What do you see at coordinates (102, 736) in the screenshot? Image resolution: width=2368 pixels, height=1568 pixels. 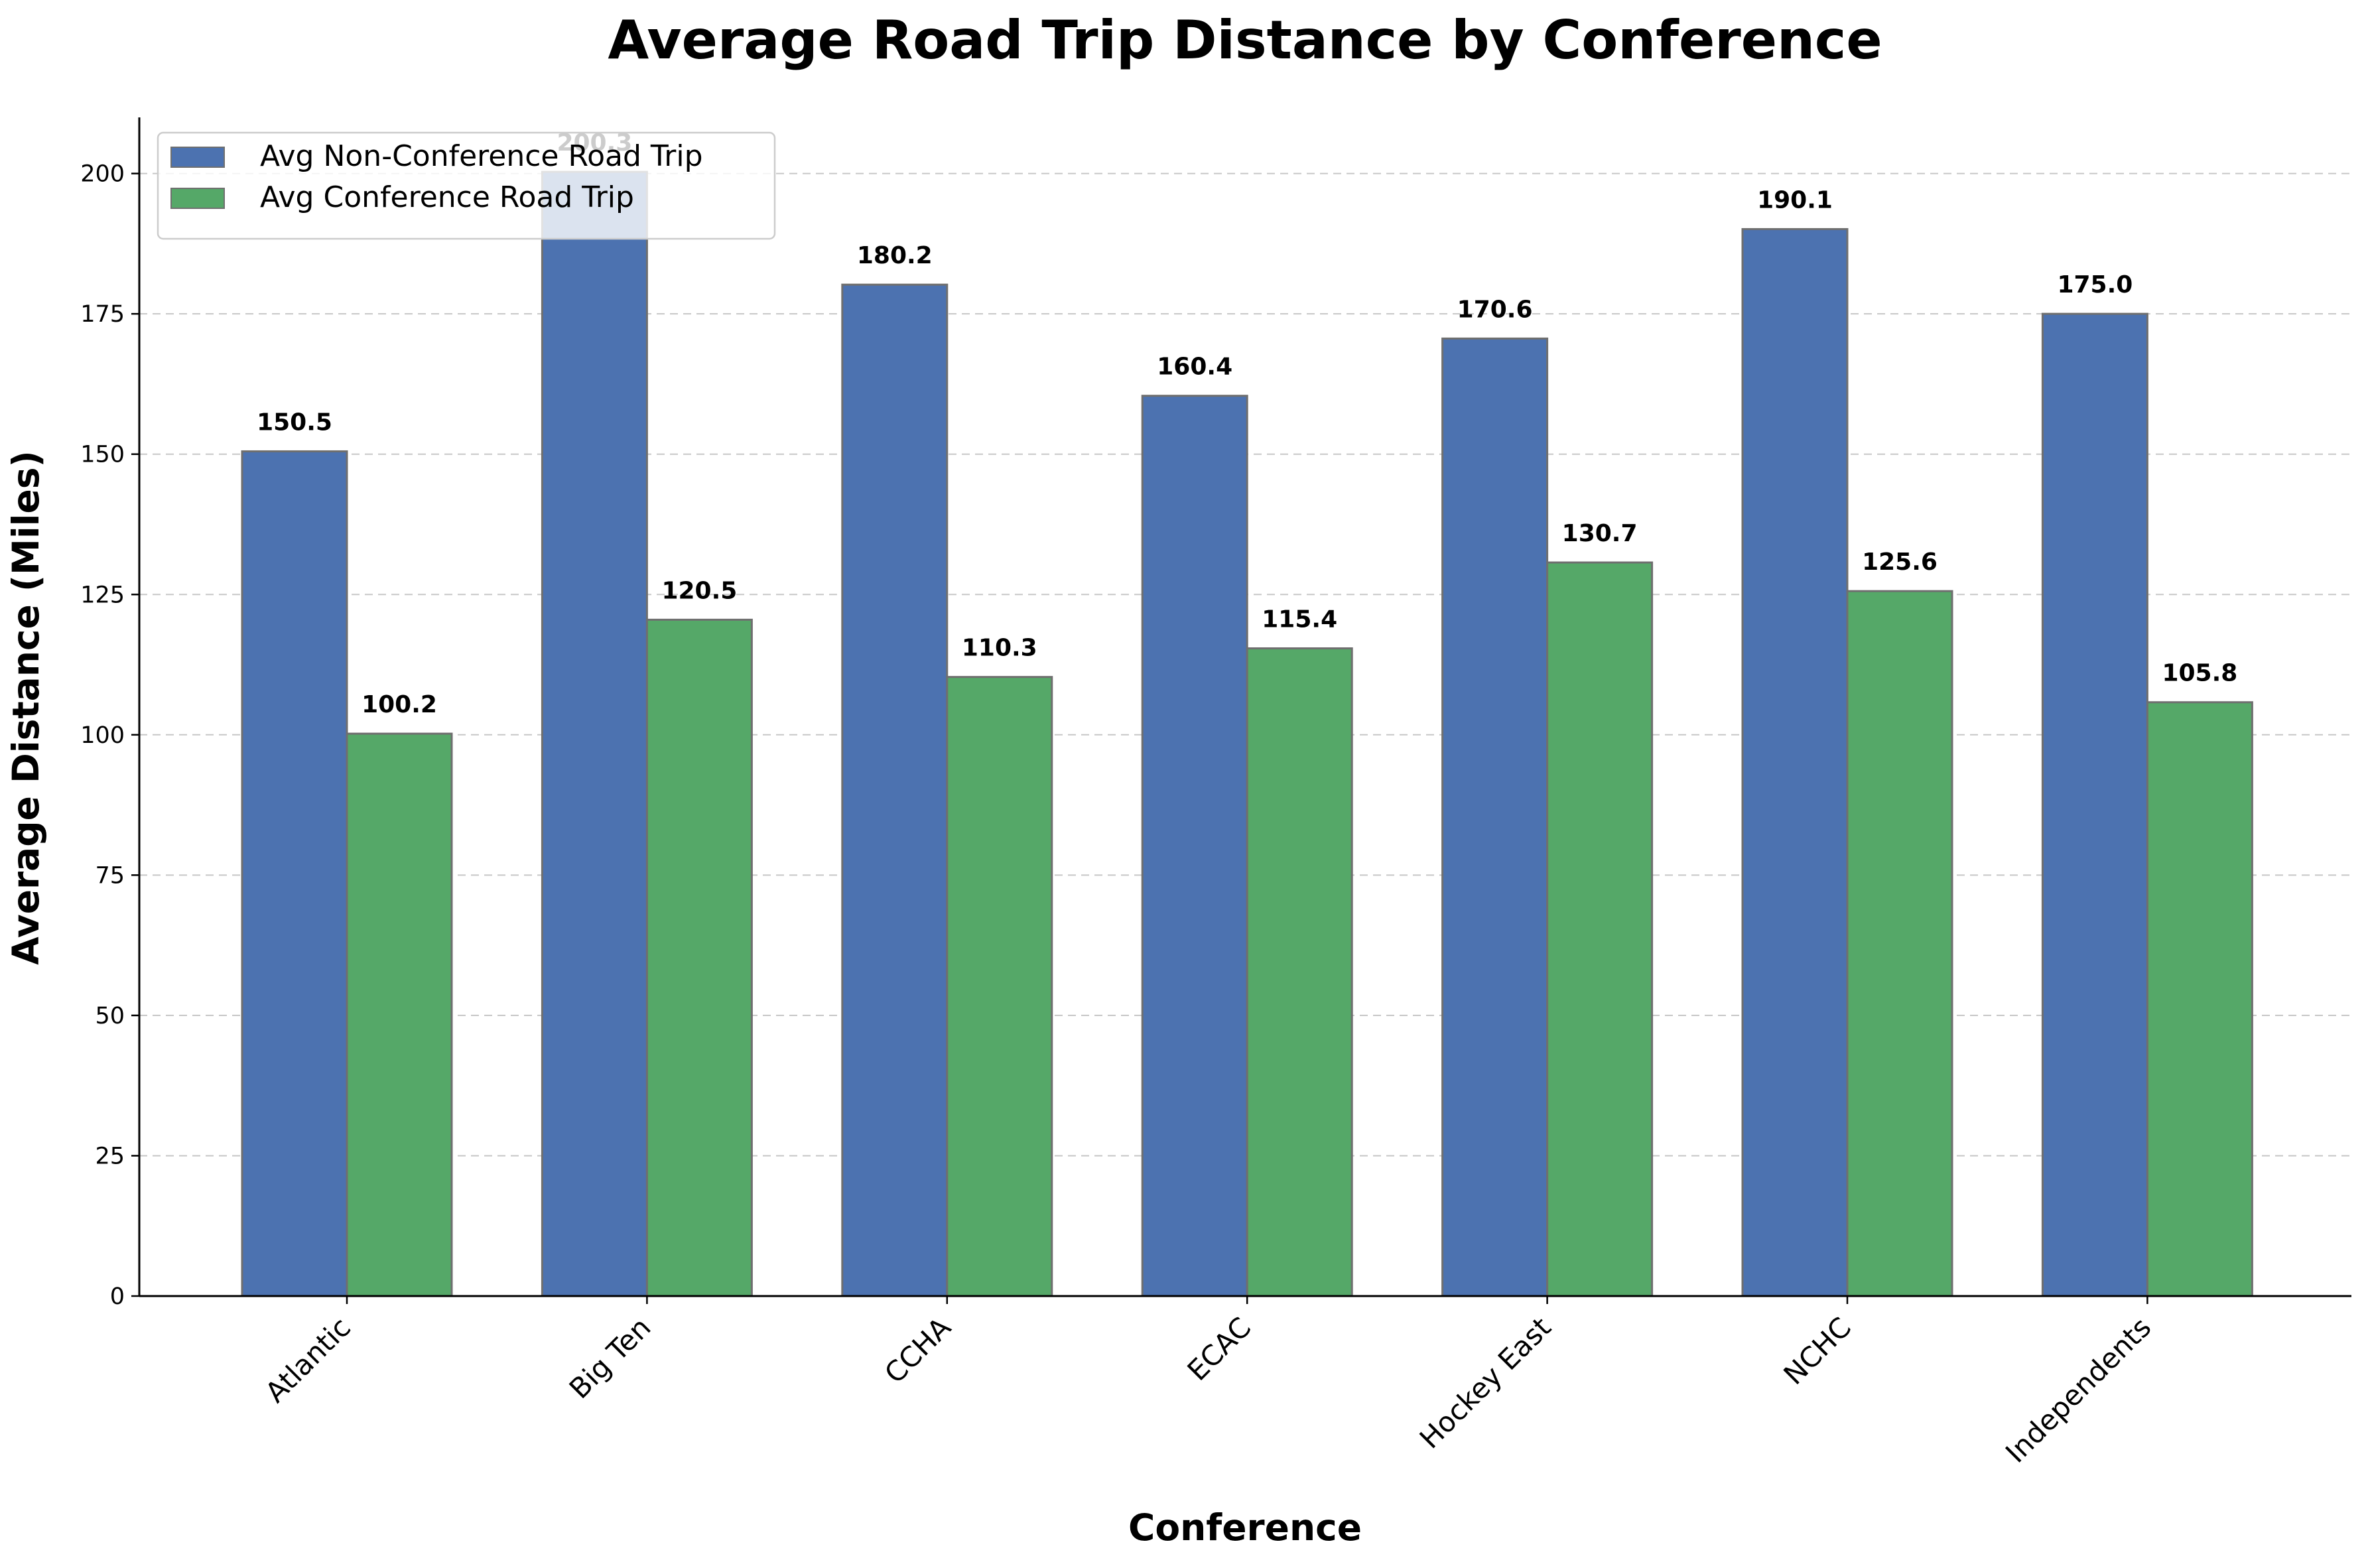 I see `y-tick-label: 100` at bounding box center [102, 736].